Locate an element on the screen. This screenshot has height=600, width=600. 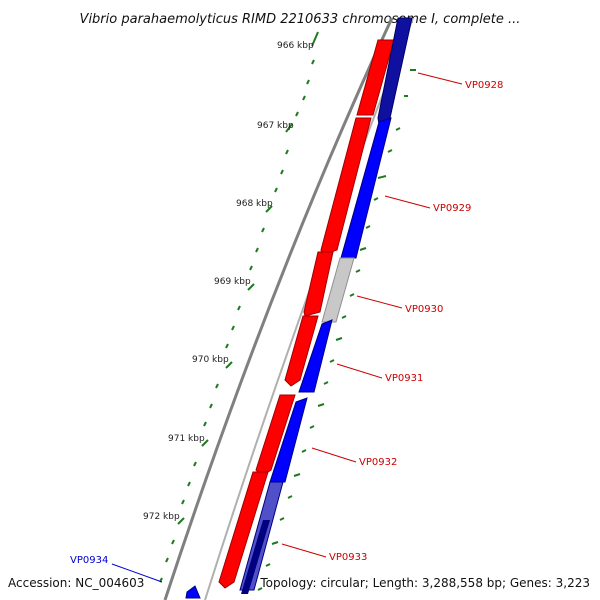
reverse-gene-vp0929 is located at coordinates (366, 188).